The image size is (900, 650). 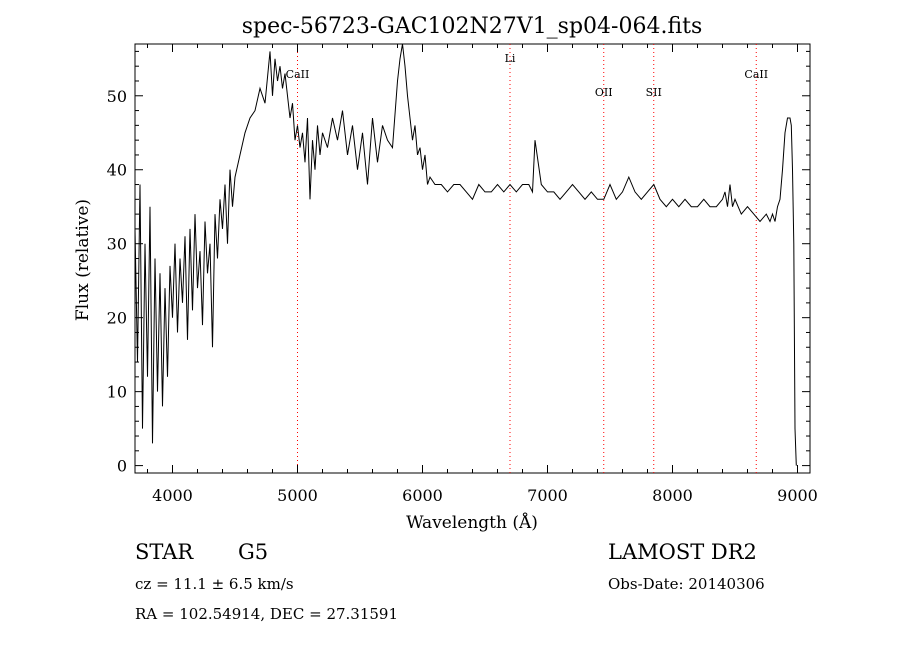 I want to click on obs-date-text: Obs-Date: 20140306, so click(x=686, y=584).